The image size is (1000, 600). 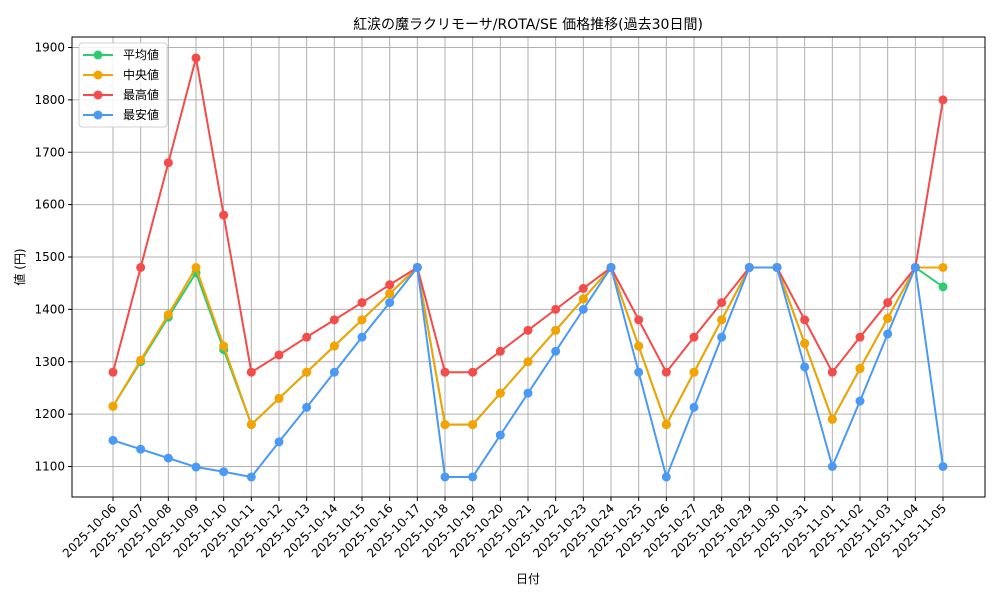 I want to click on legend-entry: 最安値, so click(x=121, y=114).